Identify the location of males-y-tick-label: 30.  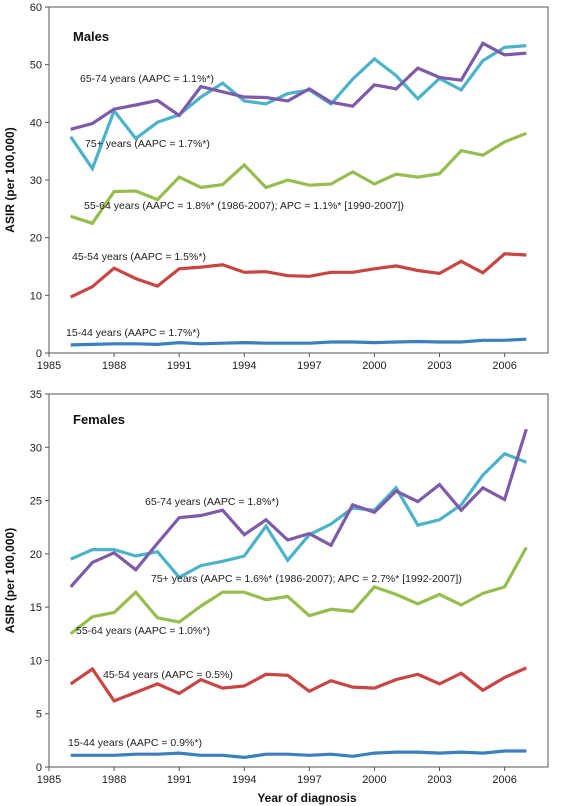
(36, 181).